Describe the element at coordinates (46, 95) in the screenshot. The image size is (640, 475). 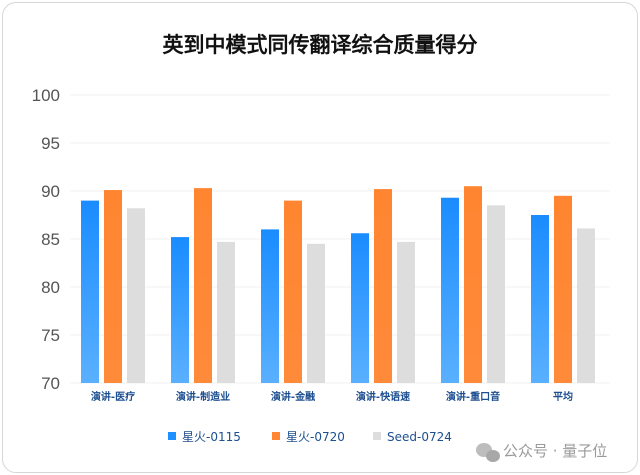
I see `y-tick-label: 100` at that location.